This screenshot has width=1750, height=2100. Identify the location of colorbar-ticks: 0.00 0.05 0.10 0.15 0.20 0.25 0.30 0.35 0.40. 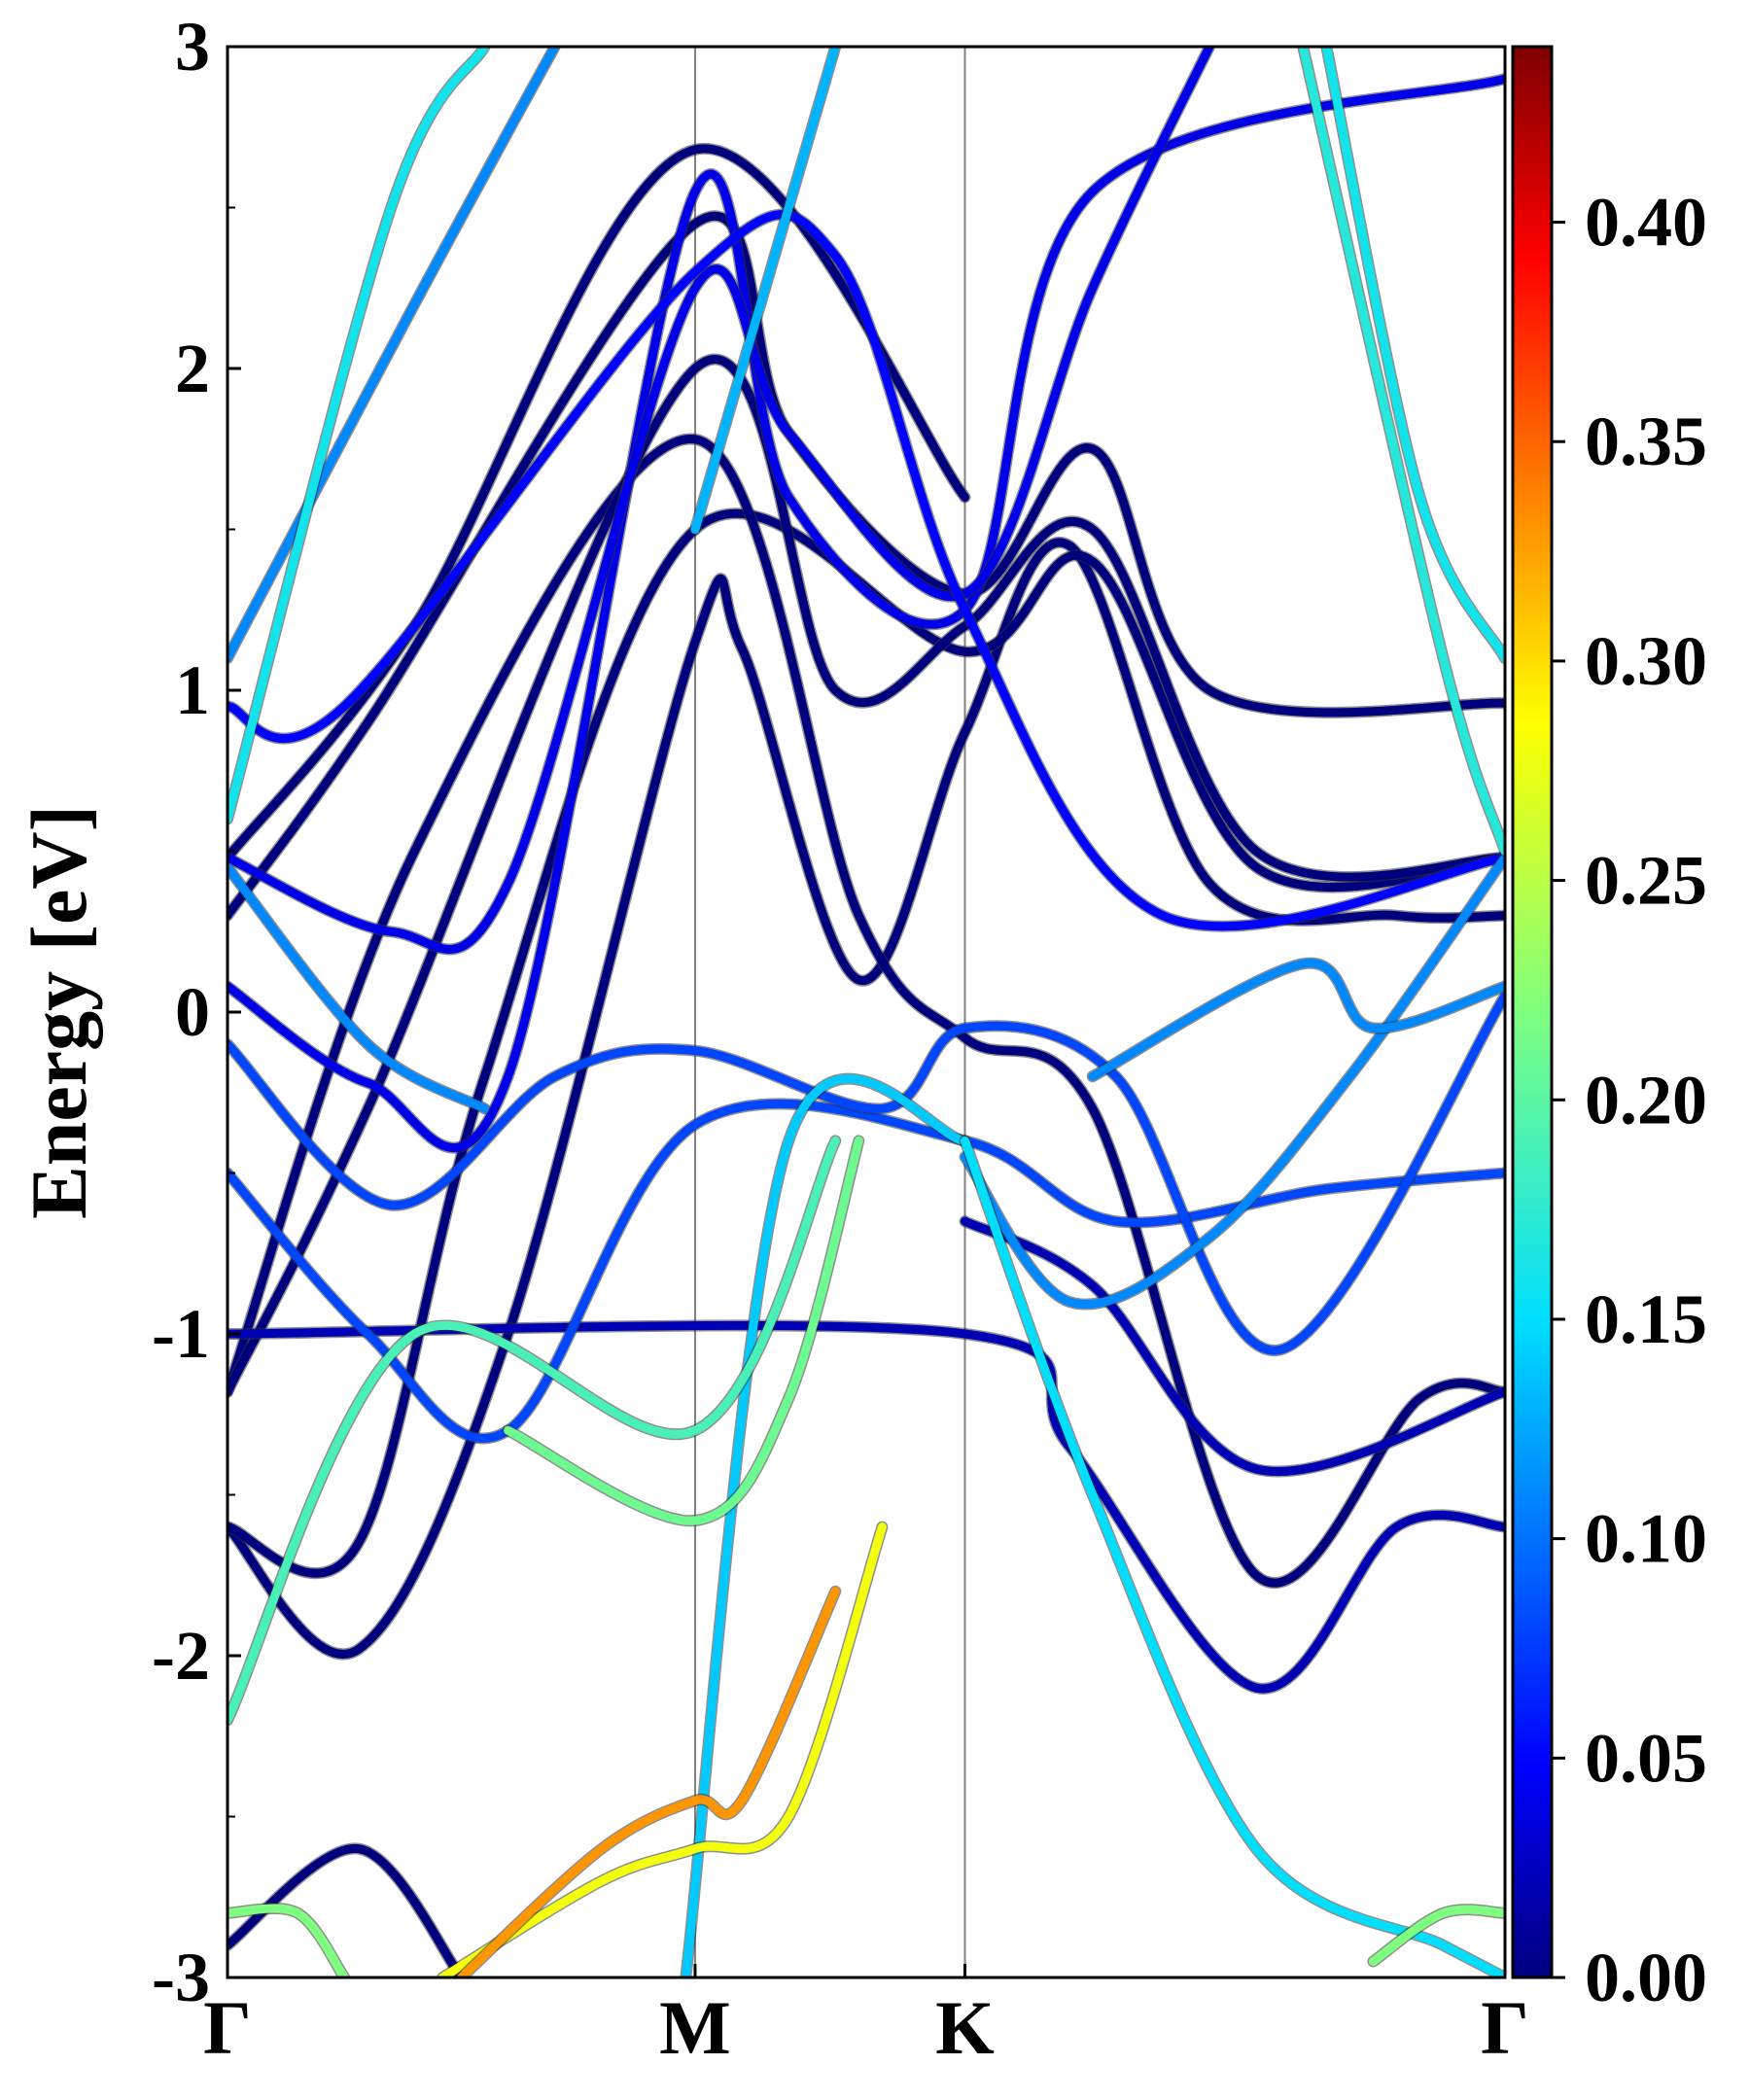
(1629, 1100).